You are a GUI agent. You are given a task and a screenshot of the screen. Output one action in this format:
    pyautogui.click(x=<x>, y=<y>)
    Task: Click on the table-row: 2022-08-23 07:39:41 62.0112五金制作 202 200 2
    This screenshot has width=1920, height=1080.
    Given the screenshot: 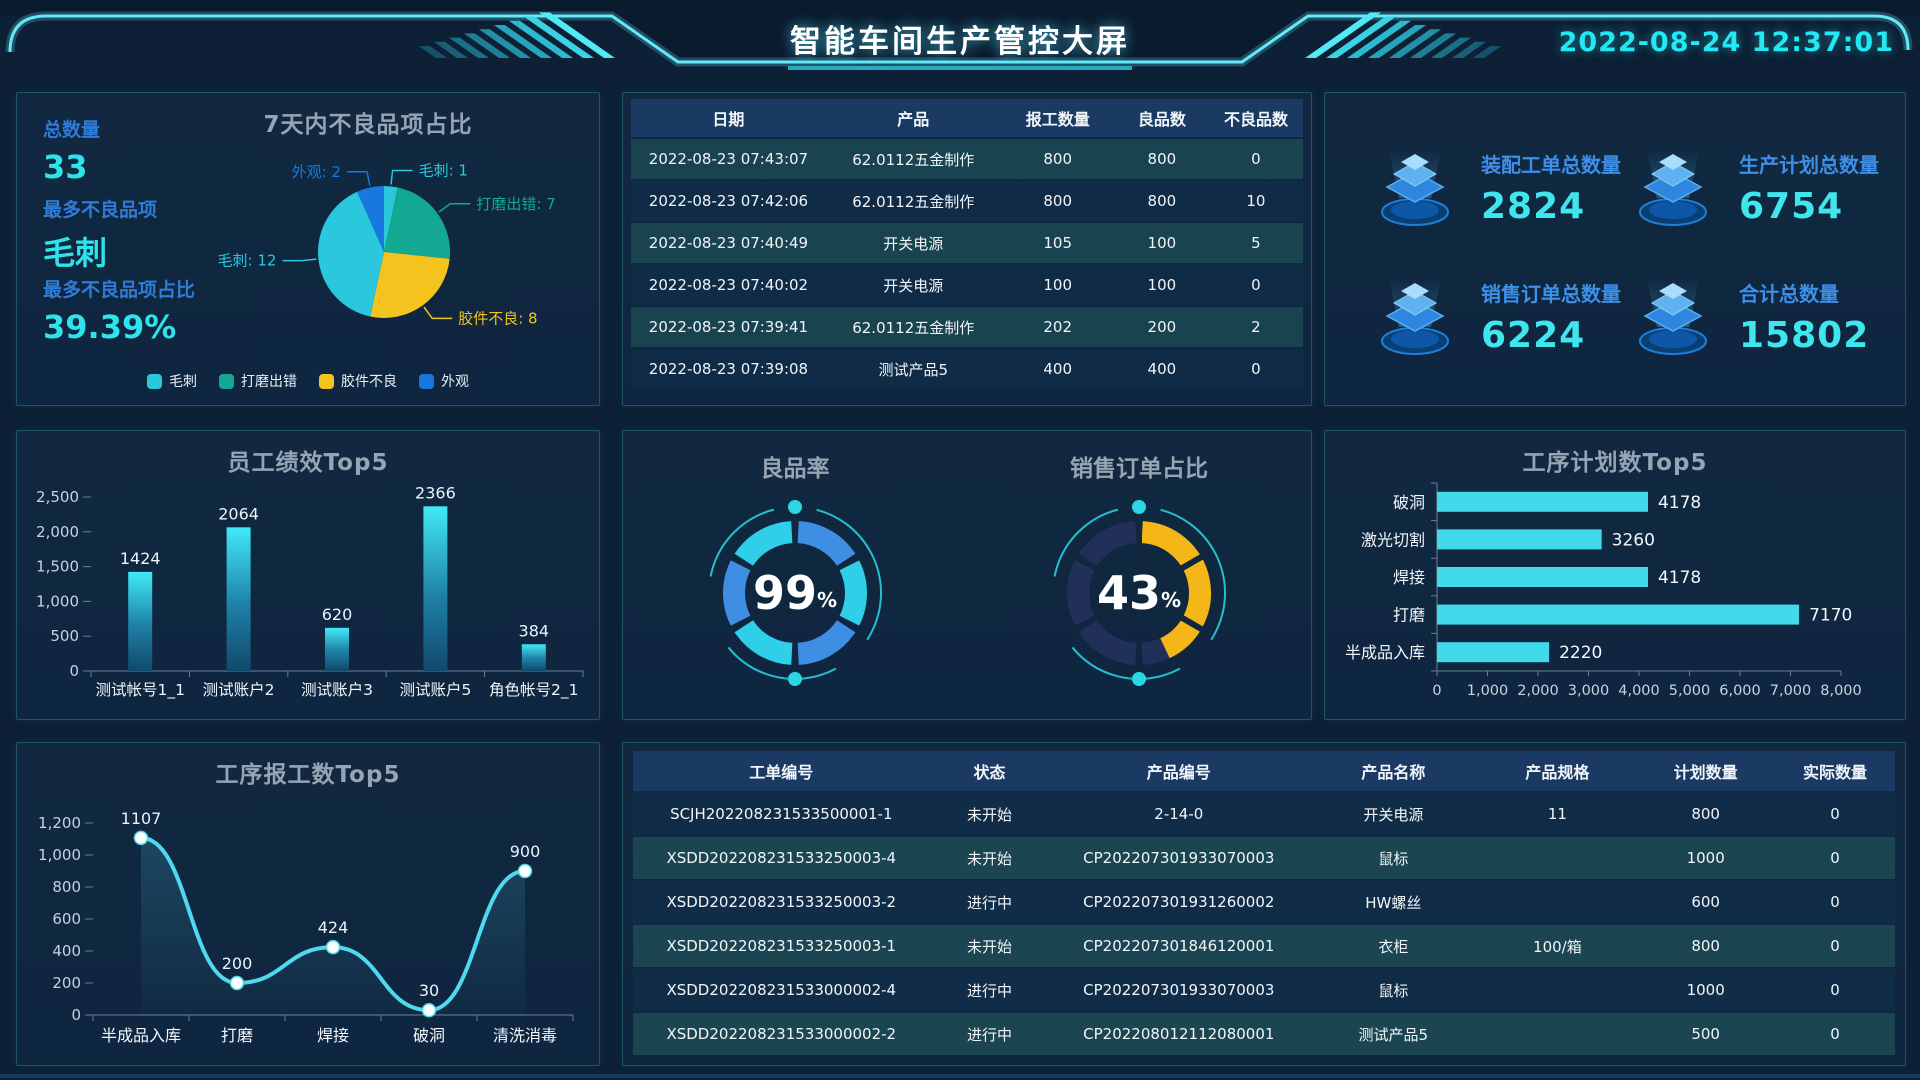 What is the action you would take?
    pyautogui.click(x=967, y=327)
    